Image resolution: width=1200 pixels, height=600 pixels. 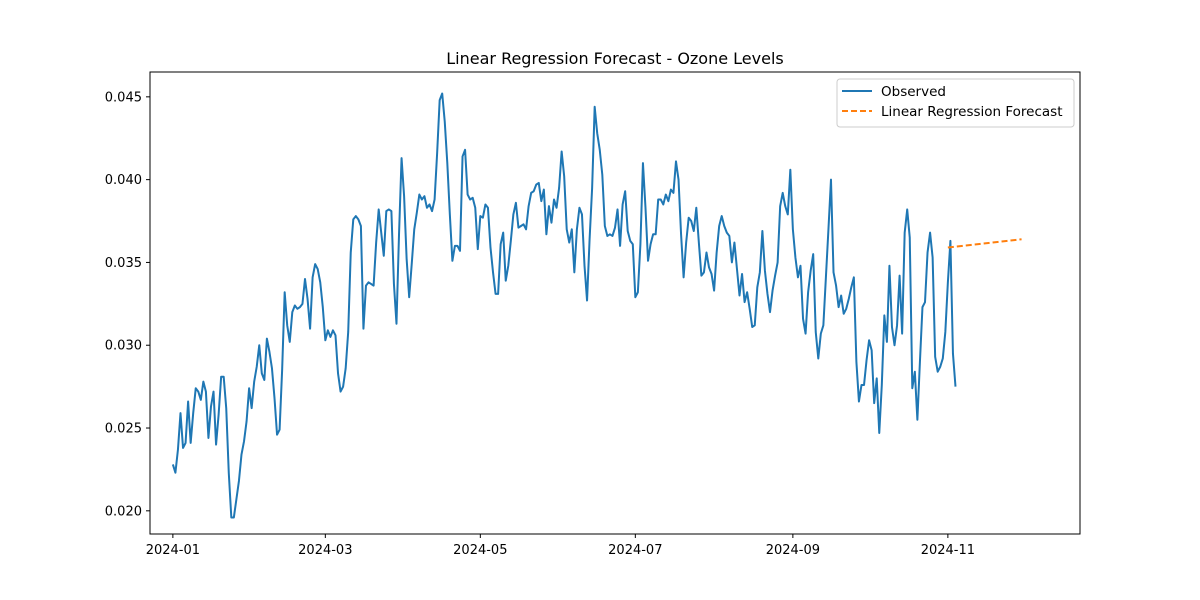 What do you see at coordinates (123, 97) in the screenshot?
I see `y-tick-label: 0.045` at bounding box center [123, 97].